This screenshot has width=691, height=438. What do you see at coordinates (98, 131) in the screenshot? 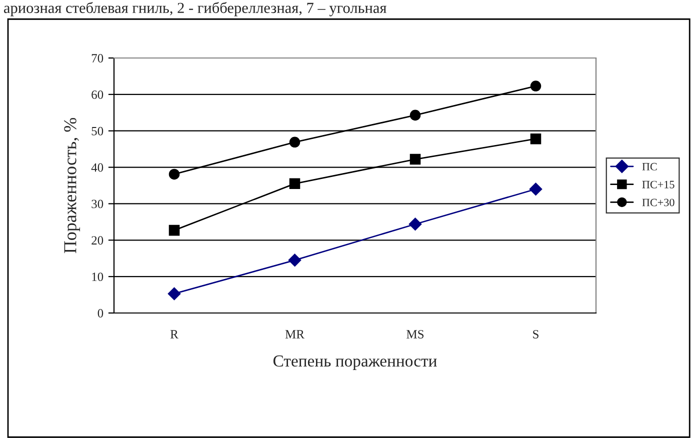
I see `y-tick-label: 50` at bounding box center [98, 131].